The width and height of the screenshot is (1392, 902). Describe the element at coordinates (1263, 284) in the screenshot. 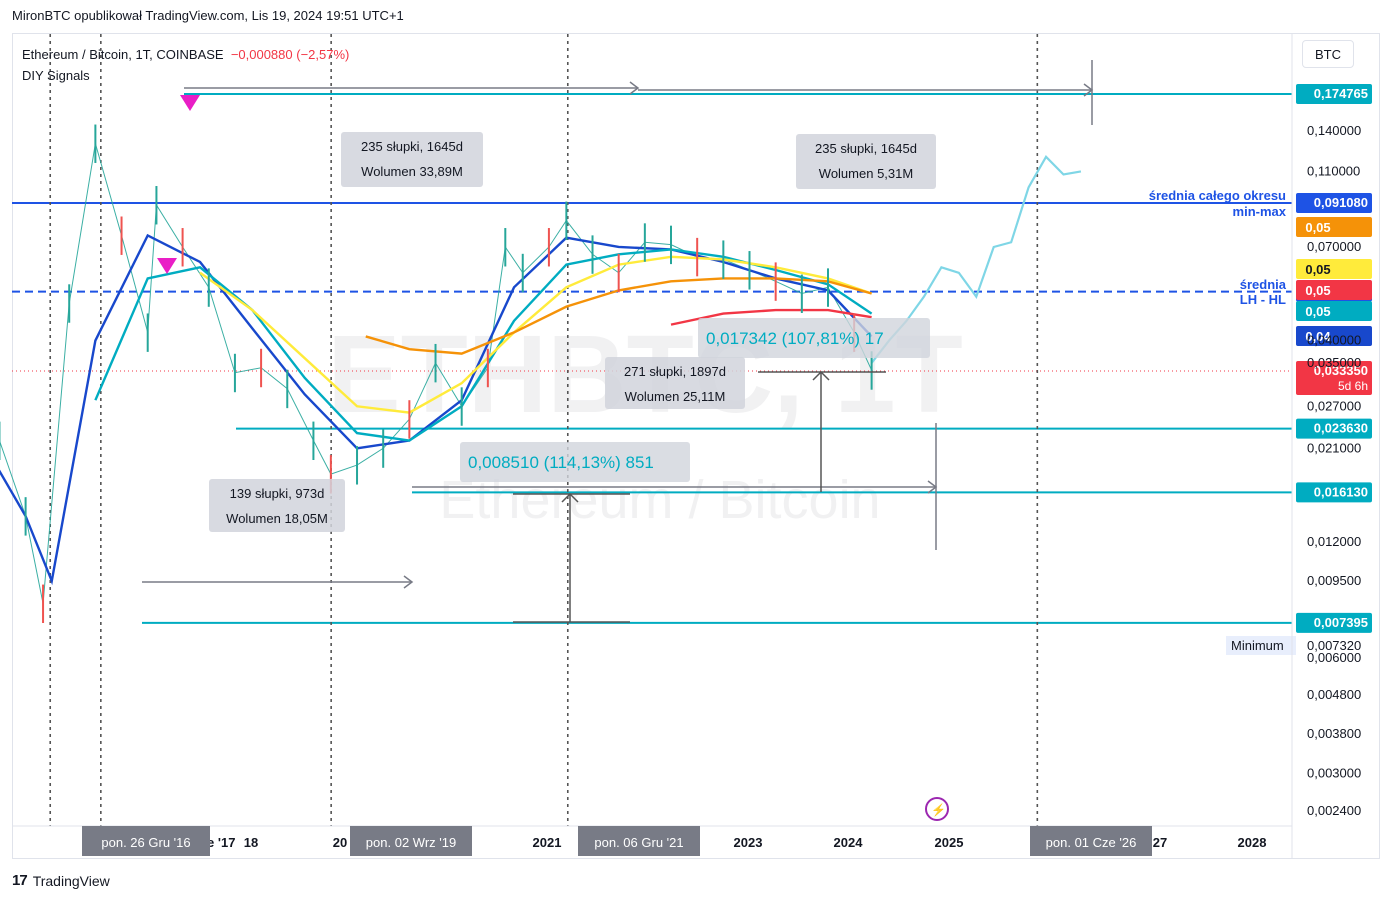

I see `level-note: średnia` at that location.